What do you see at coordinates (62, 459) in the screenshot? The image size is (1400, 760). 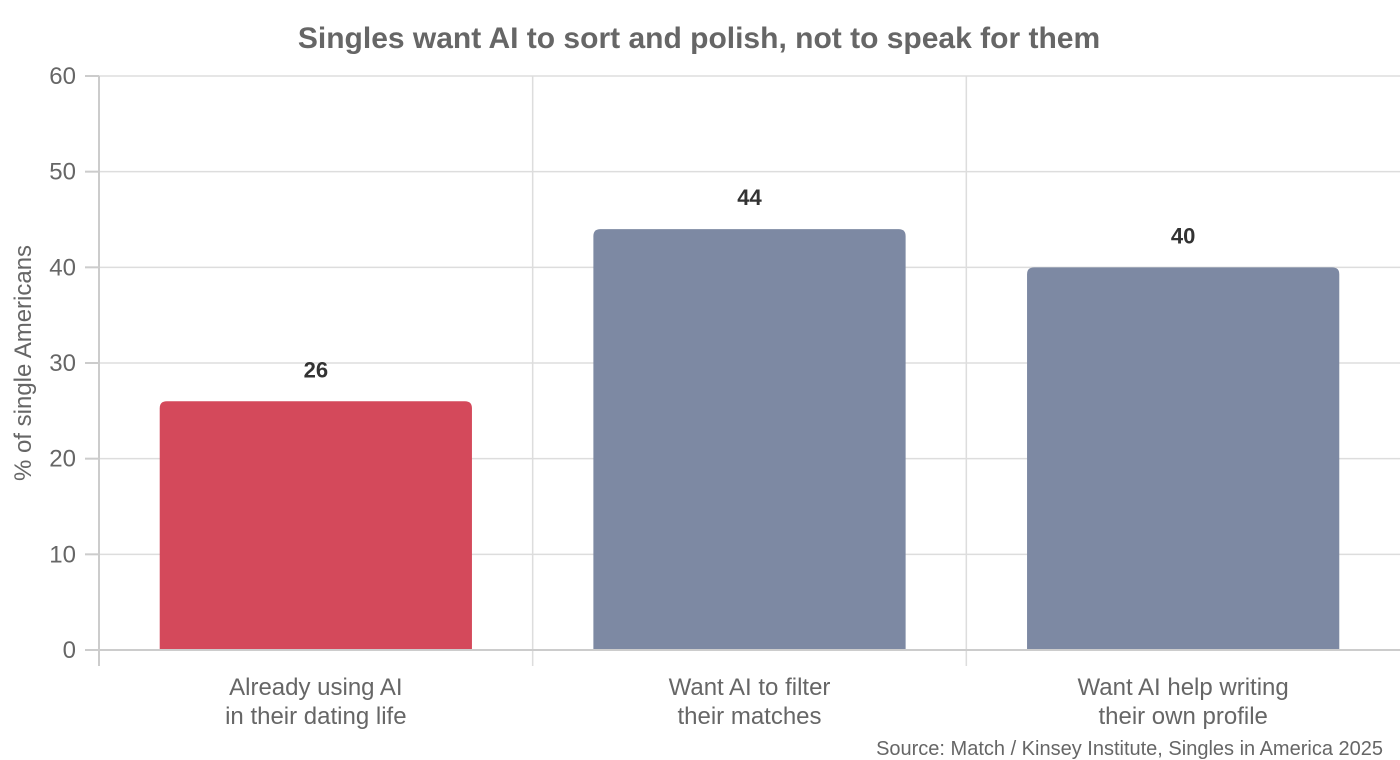 I see `y-tick-label: 20` at bounding box center [62, 459].